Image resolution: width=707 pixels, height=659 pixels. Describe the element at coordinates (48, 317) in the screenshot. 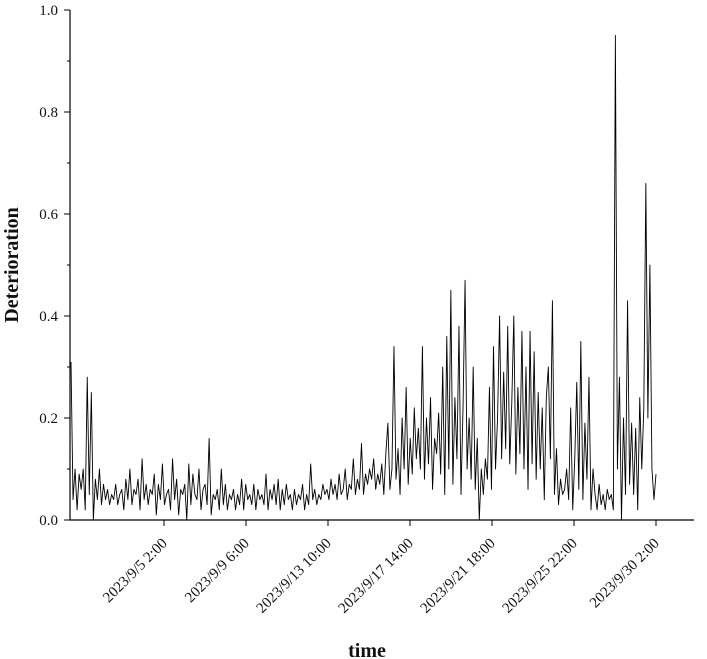

I see `y-tick-label: 0.4` at that location.